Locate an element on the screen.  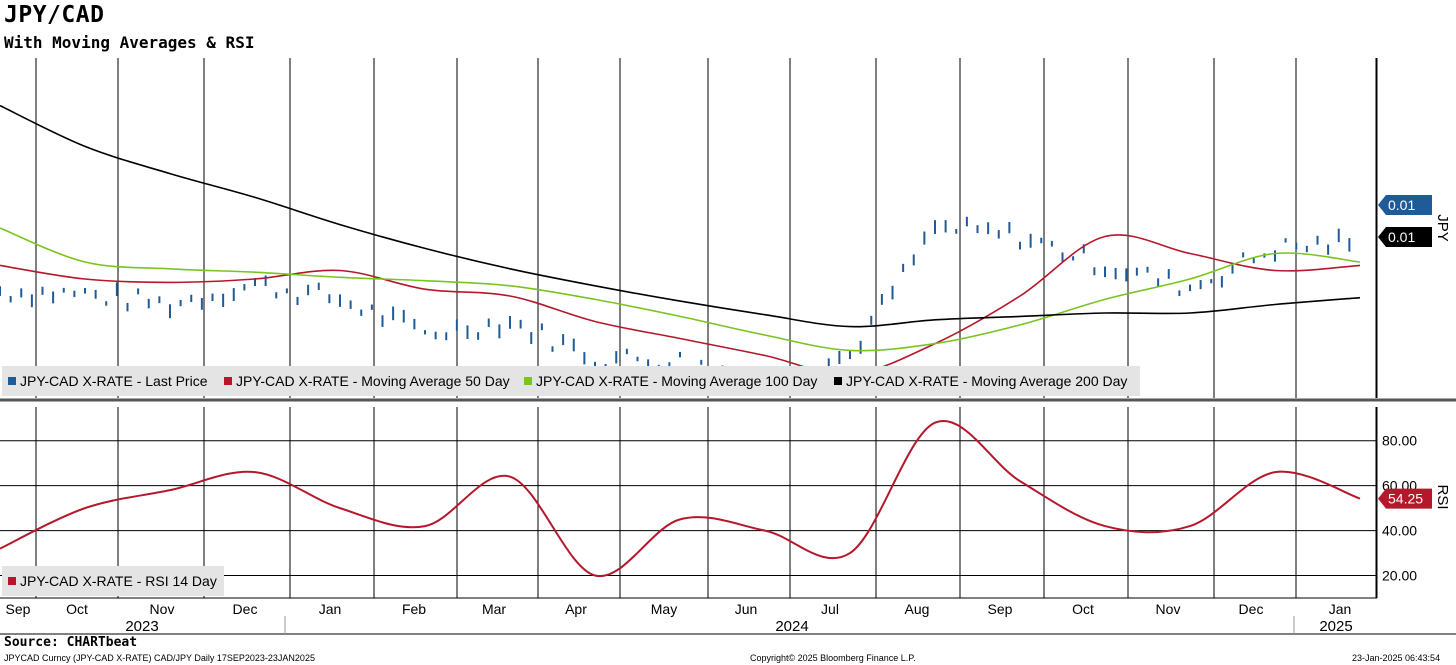
month-label-aug: Aug is located at coordinates (917, 609).